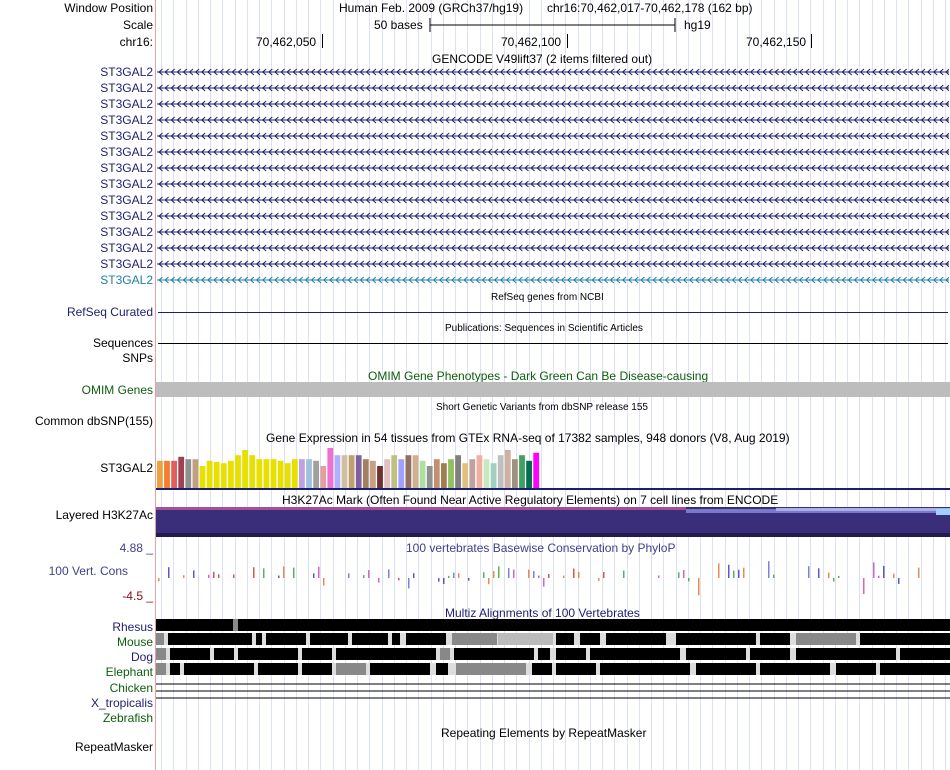 Image resolution: width=950 pixels, height=770 pixels. What do you see at coordinates (104, 515) in the screenshot?
I see `h3k27ac-label: Layered H3K27Ac` at bounding box center [104, 515].